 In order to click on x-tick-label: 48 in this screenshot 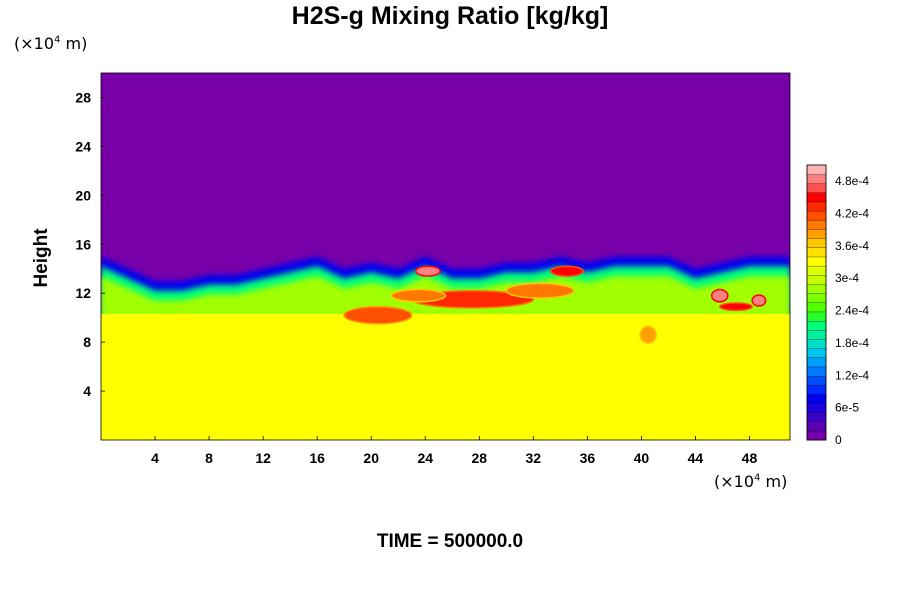, I will do `click(750, 458)`.